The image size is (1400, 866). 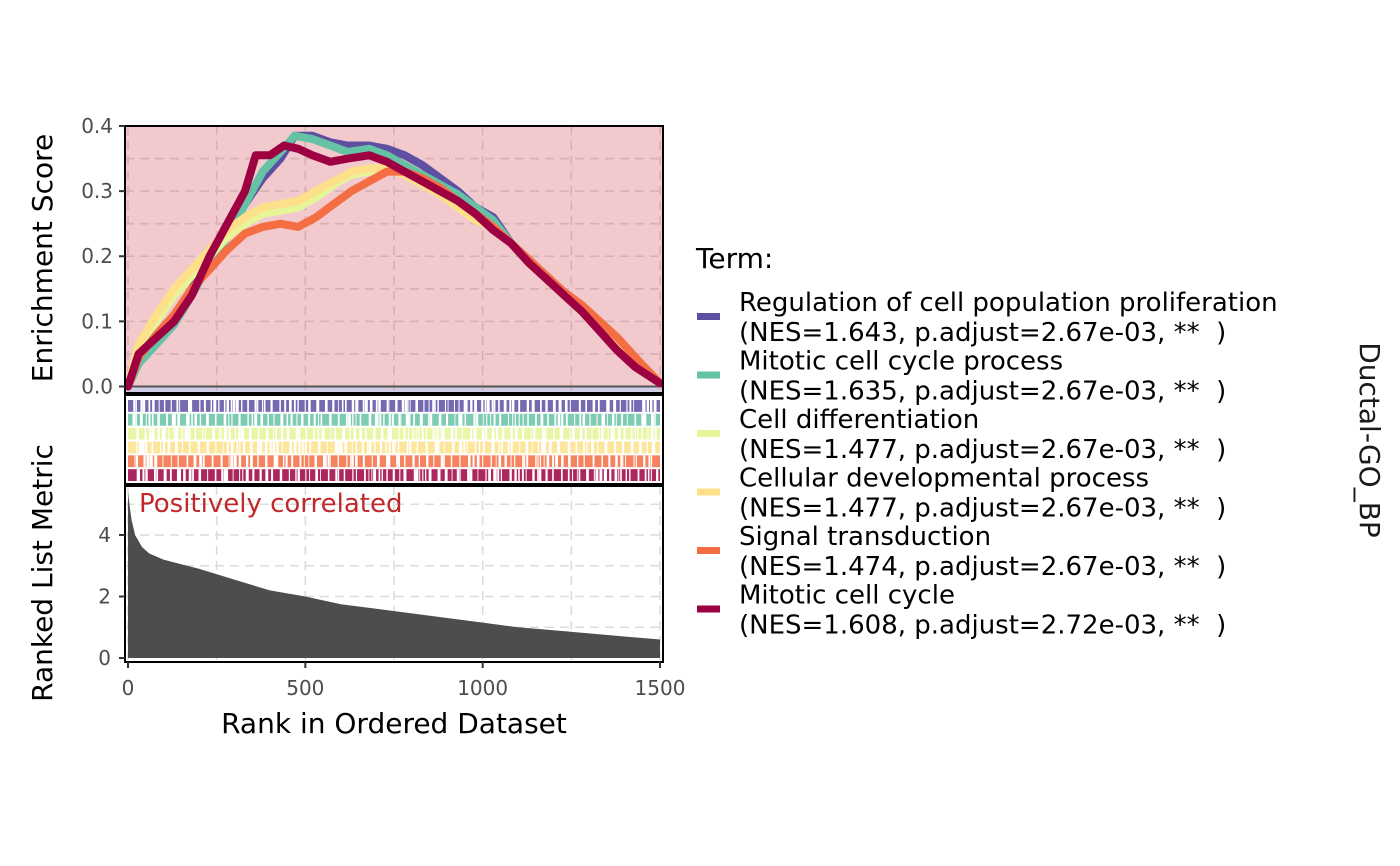 What do you see at coordinates (394, 406) in the screenshot?
I see `hit-strip-band` at bounding box center [394, 406].